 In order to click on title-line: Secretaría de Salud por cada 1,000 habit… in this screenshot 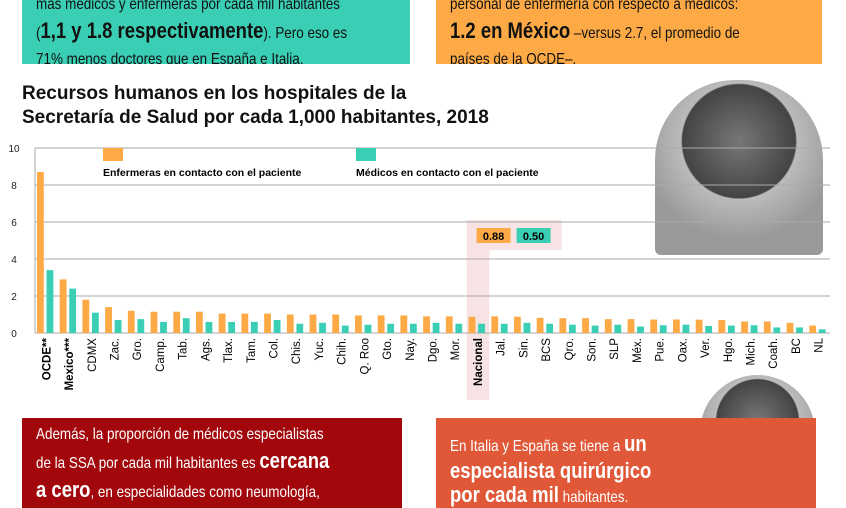, I will do `click(255, 117)`.